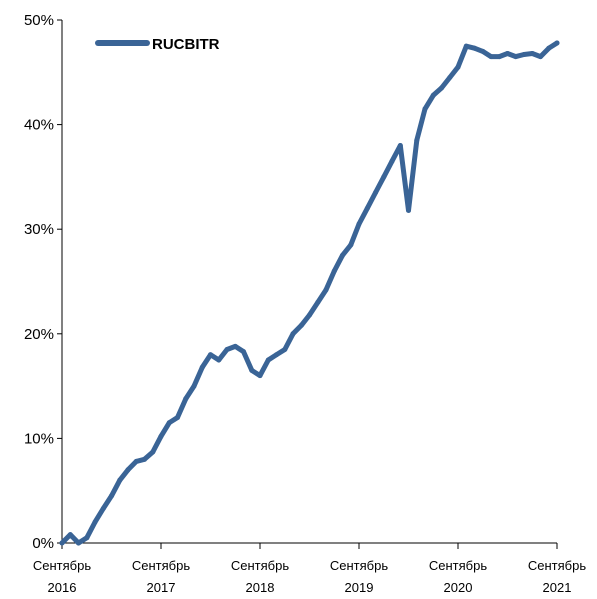  What do you see at coordinates (39, 20) in the screenshot?
I see `y-tick-label: 50%` at bounding box center [39, 20].